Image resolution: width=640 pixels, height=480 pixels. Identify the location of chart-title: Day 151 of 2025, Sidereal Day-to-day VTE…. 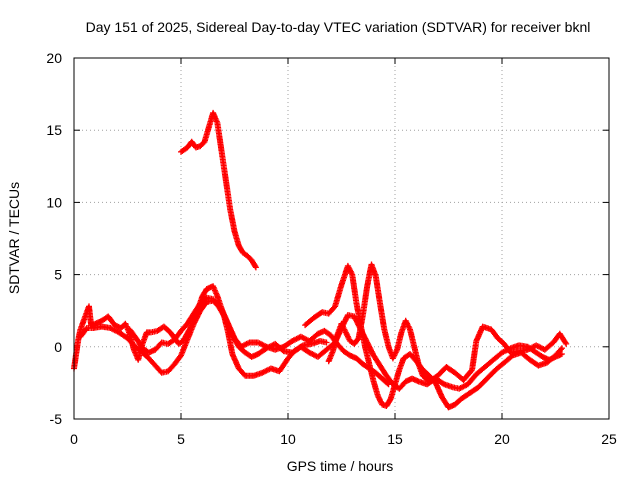
(338, 27).